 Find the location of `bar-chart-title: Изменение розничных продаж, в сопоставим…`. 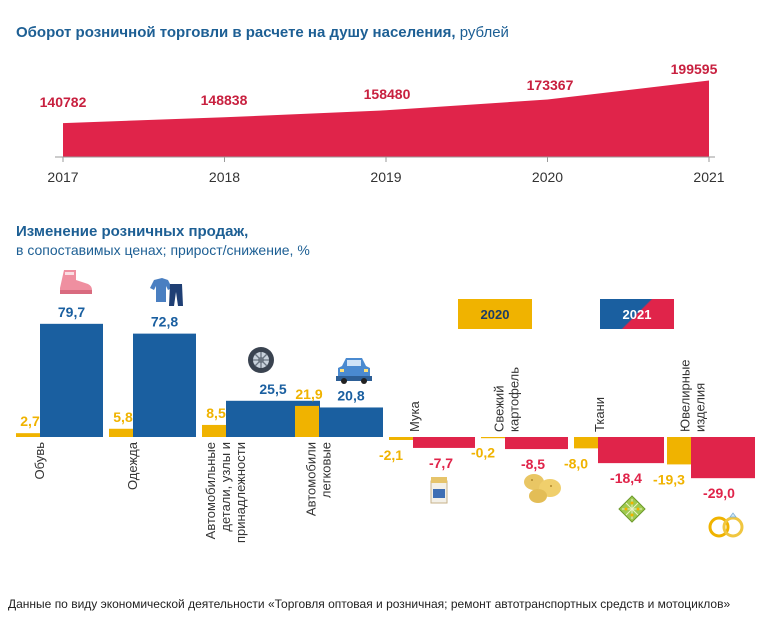

bar-chart-title: Изменение розничных продаж, в сопоставим… is located at coordinates (163, 240).